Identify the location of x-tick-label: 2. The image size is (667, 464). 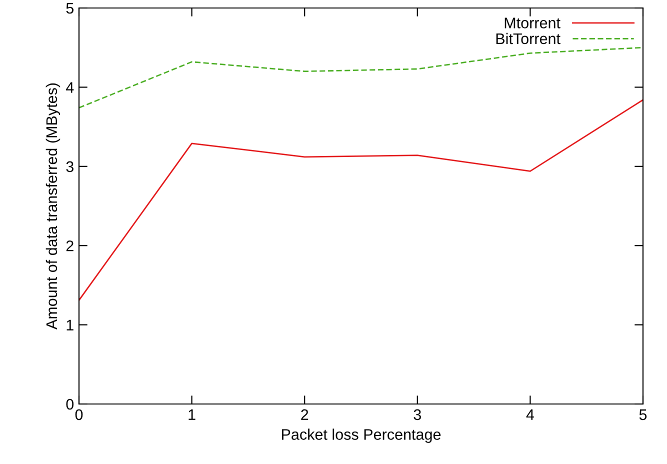
(304, 414).